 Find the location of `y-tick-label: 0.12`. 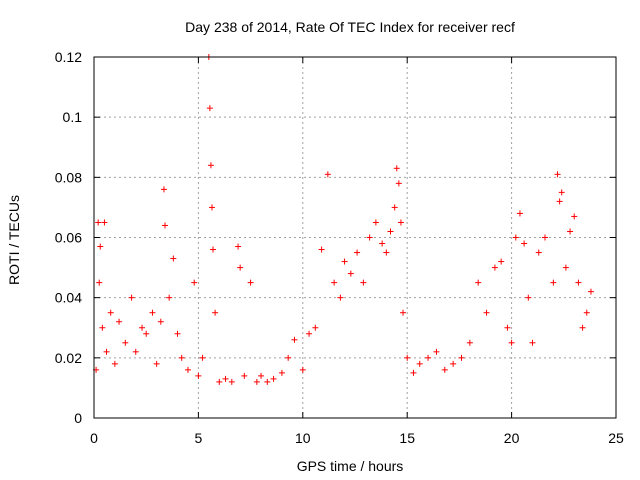

y-tick-label: 0.12 is located at coordinates (68, 57).